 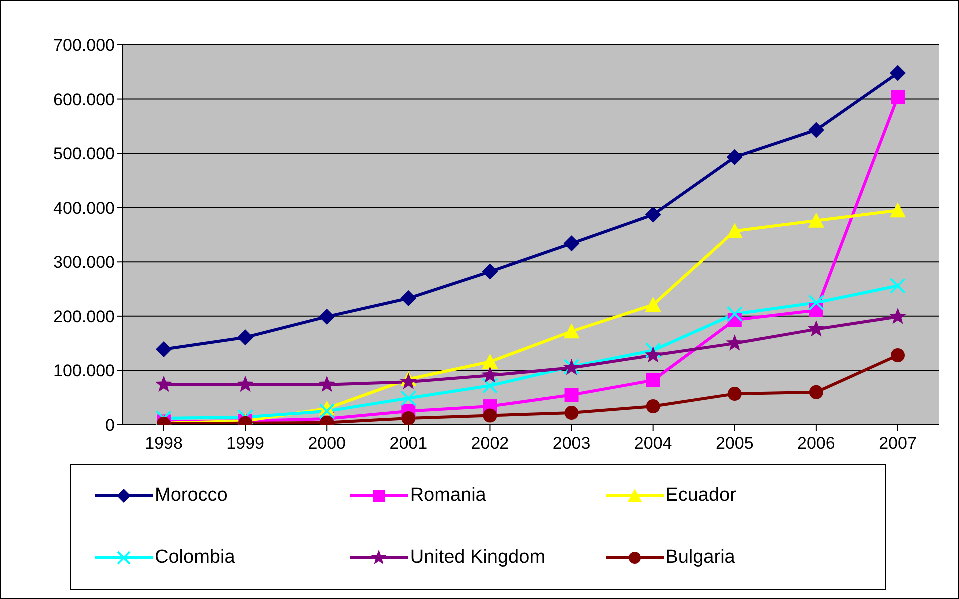 I want to click on x-tick-label: 2005, so click(x=735, y=444).